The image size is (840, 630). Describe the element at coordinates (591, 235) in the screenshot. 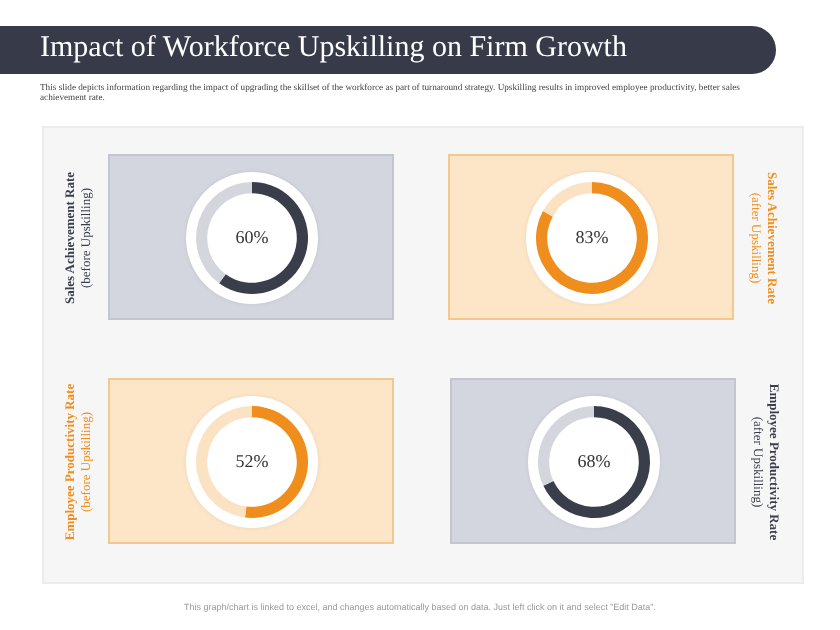

I see `data-label: 83%` at that location.